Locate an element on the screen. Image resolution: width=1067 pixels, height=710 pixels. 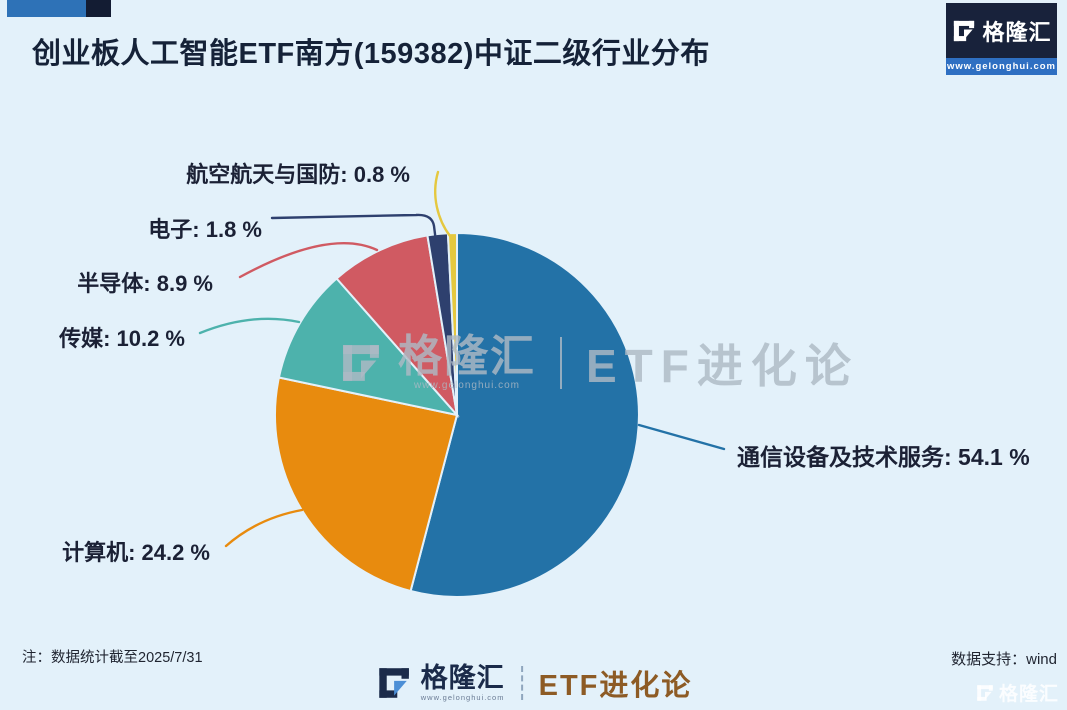
leader-line-aerospace-defense is located at coordinates (443, 204).